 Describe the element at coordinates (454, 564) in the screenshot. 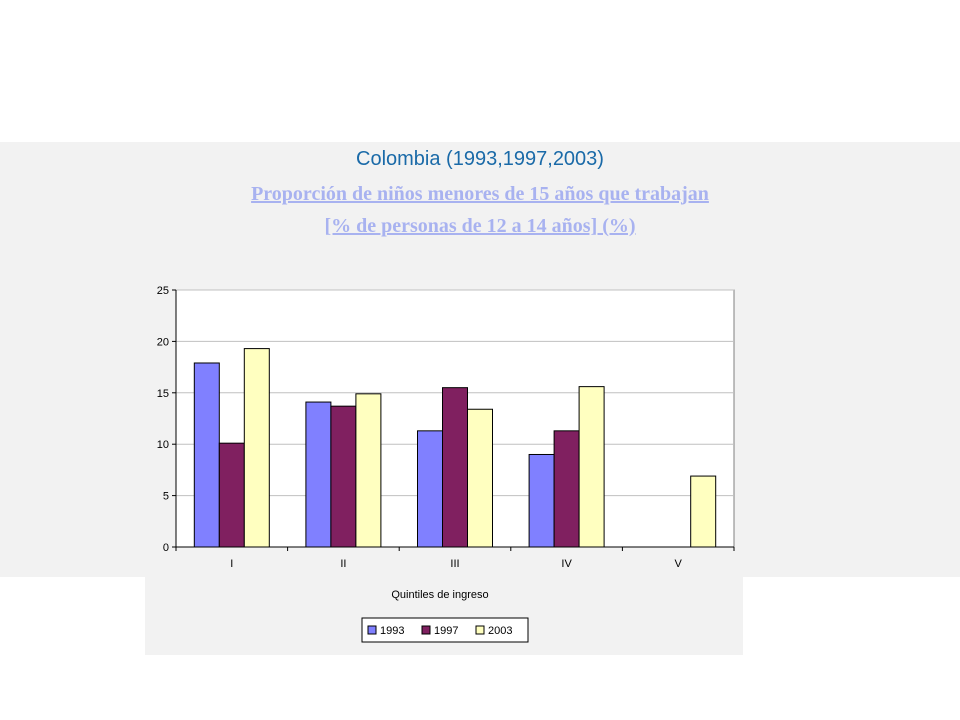

I see `x-tick-label: III` at that location.